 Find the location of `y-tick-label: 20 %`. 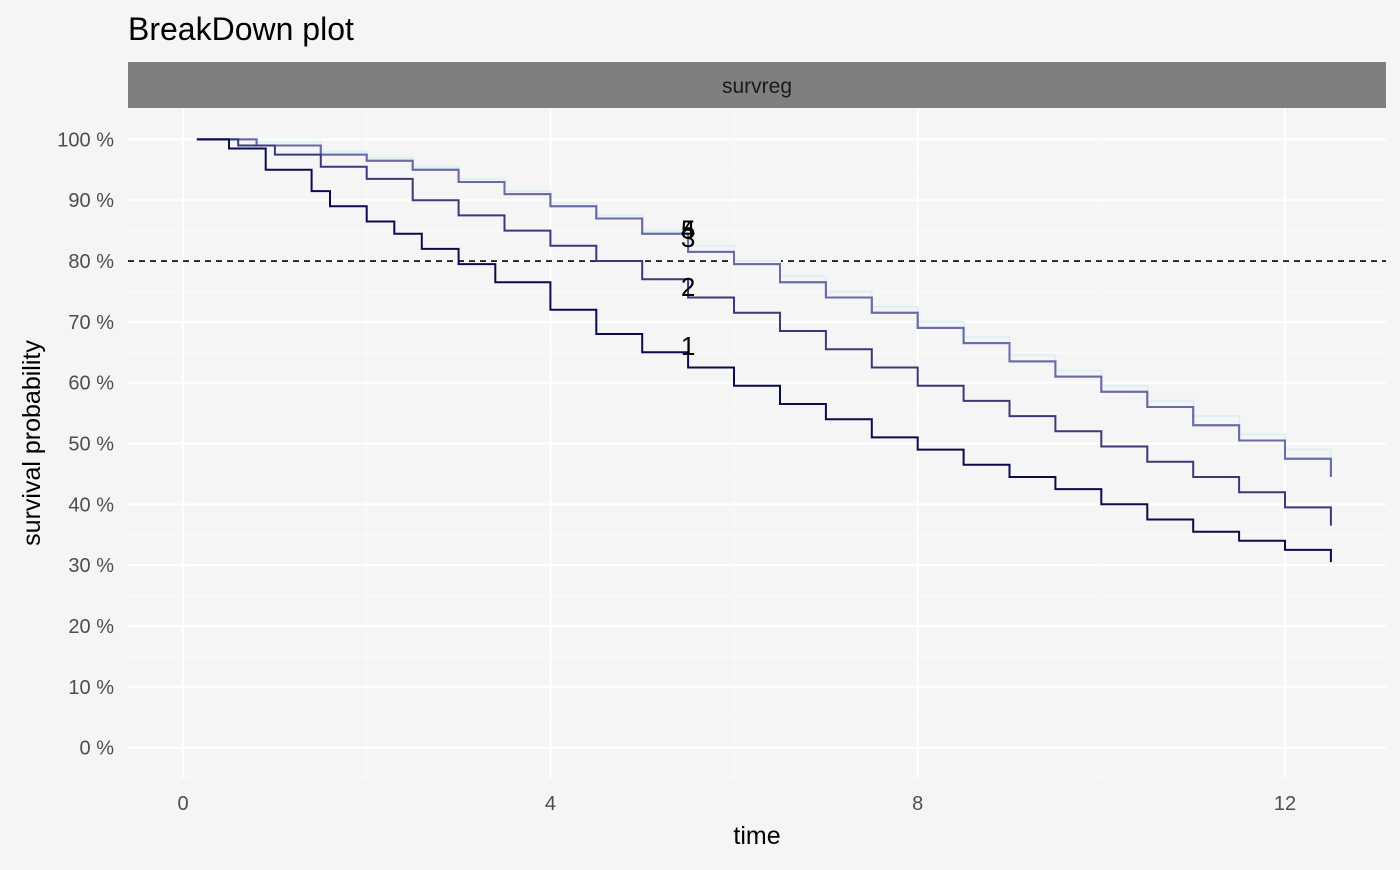

y-tick-label: 20 % is located at coordinates (91, 627).